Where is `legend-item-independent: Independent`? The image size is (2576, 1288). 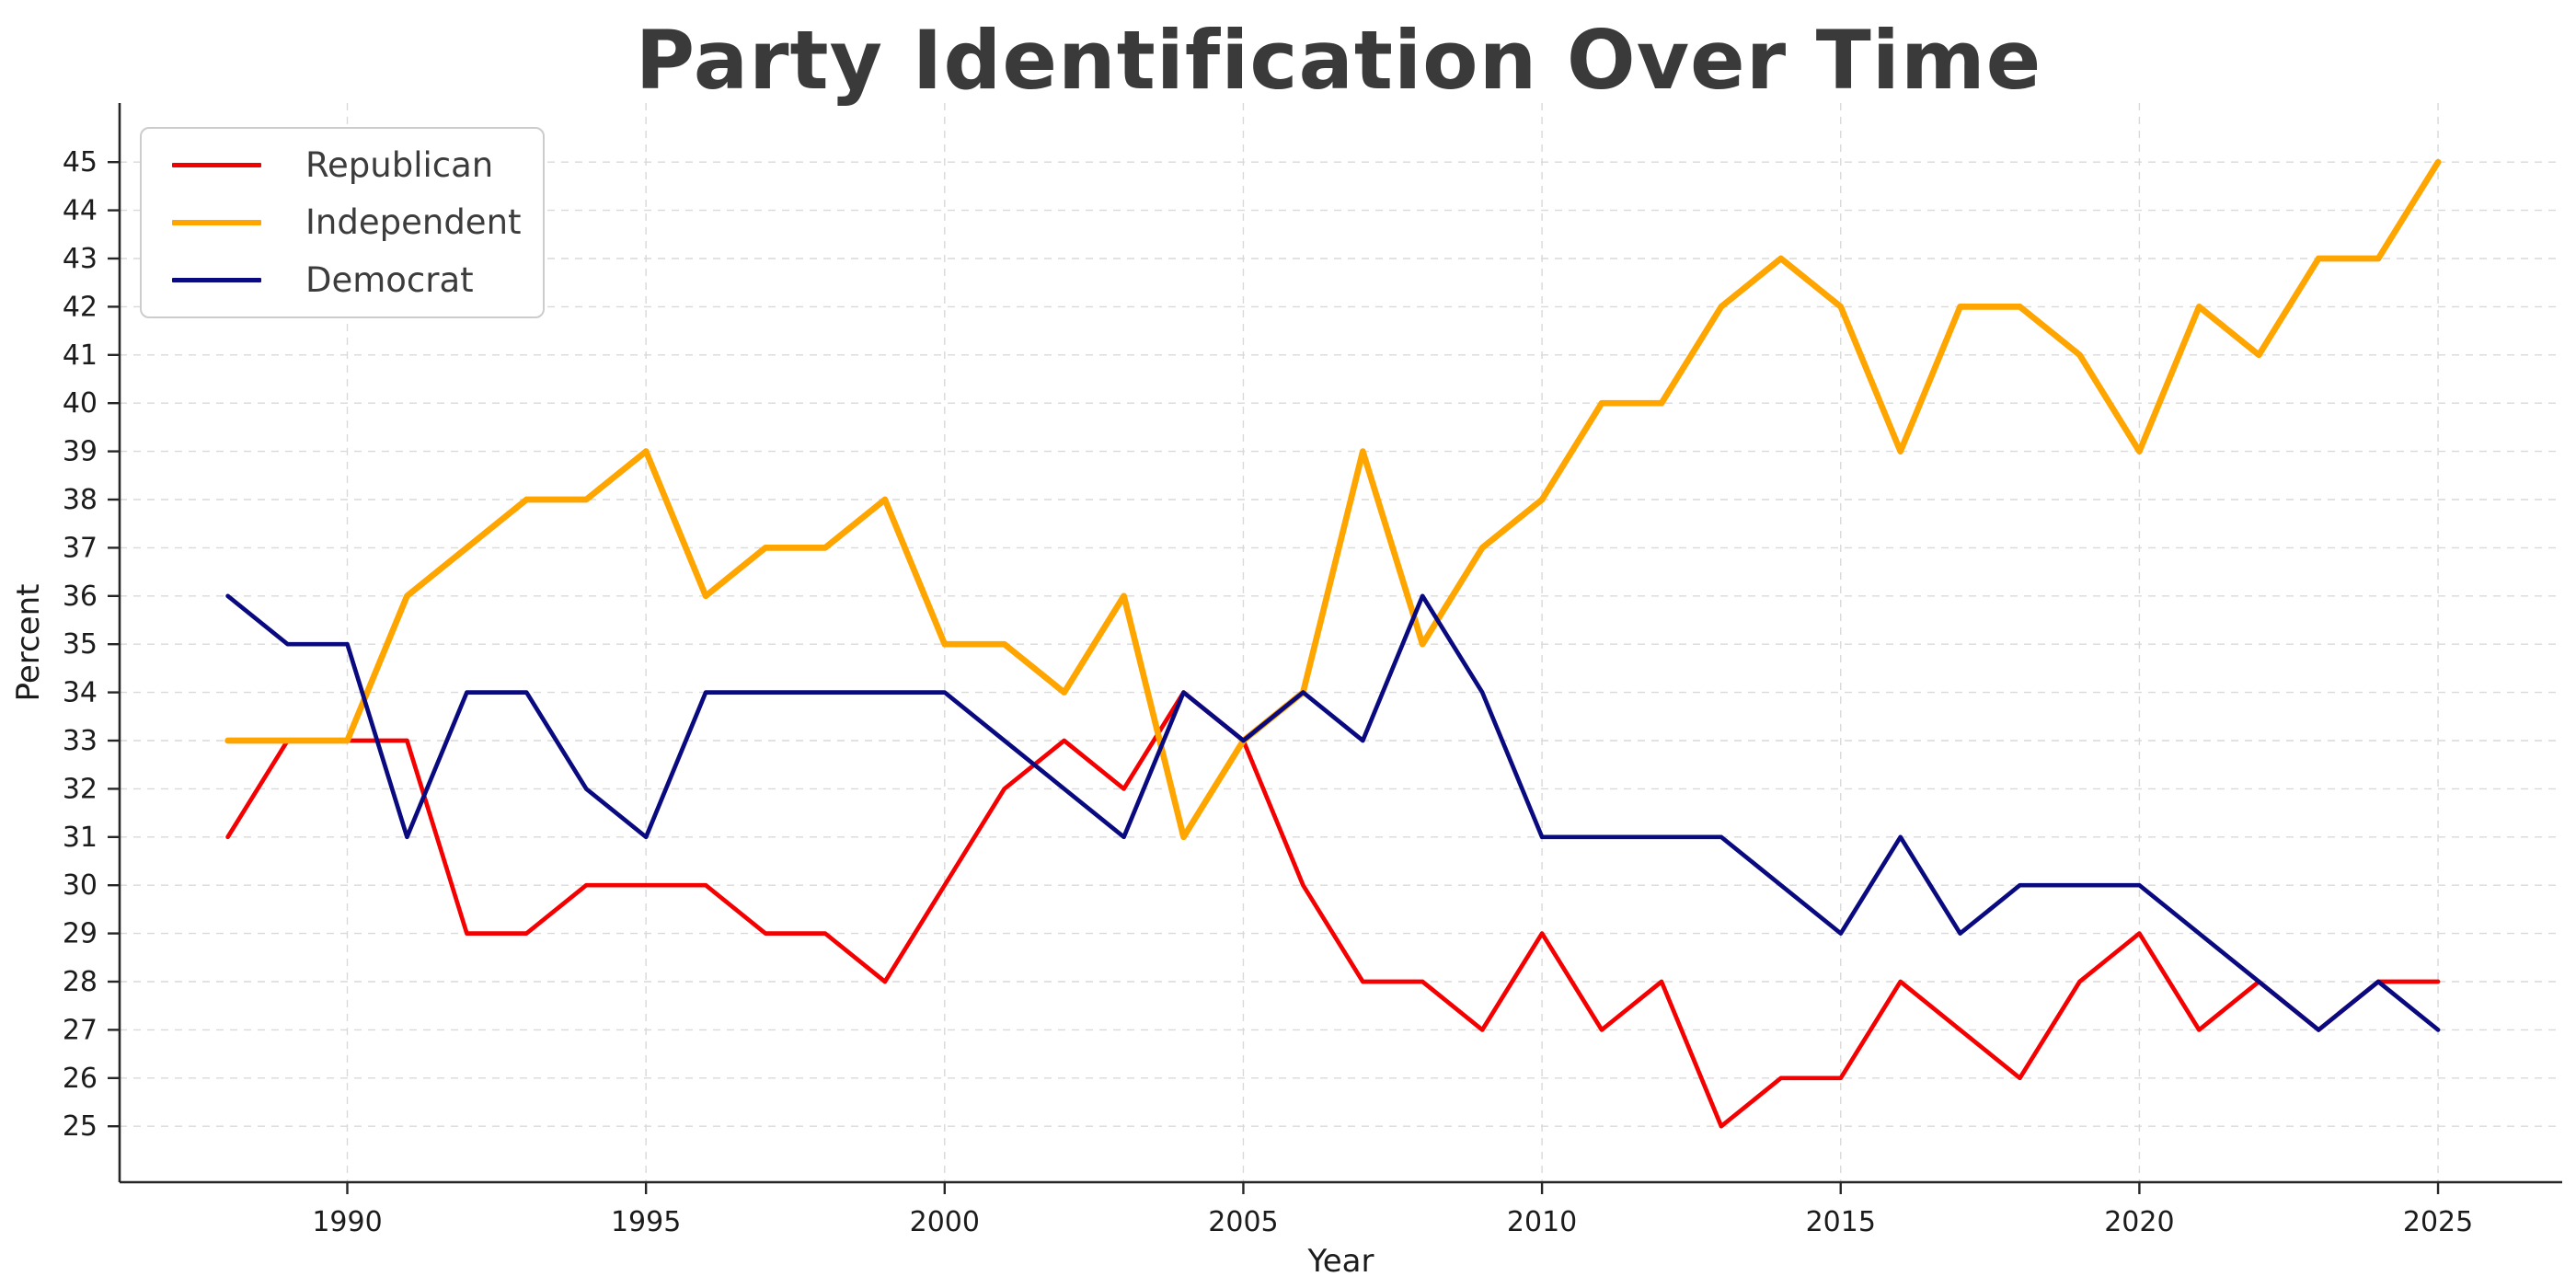 legend-item-independent: Independent is located at coordinates (342, 222).